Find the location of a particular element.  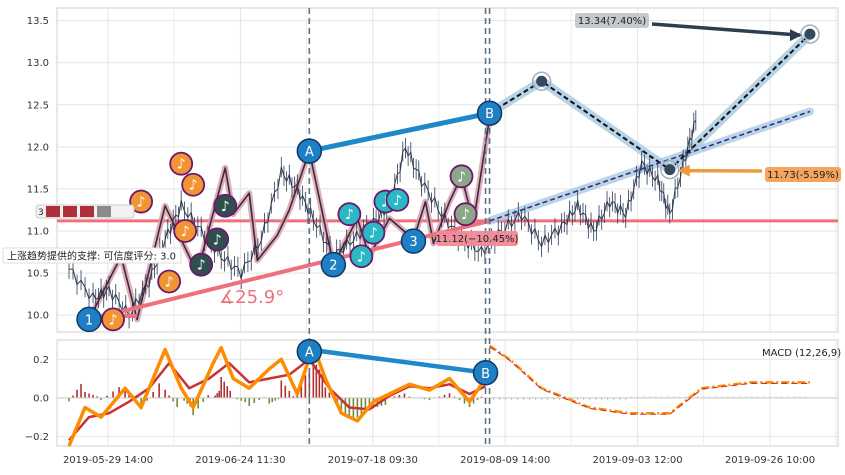

y-tick-label: 13.0 is located at coordinates (38, 63).